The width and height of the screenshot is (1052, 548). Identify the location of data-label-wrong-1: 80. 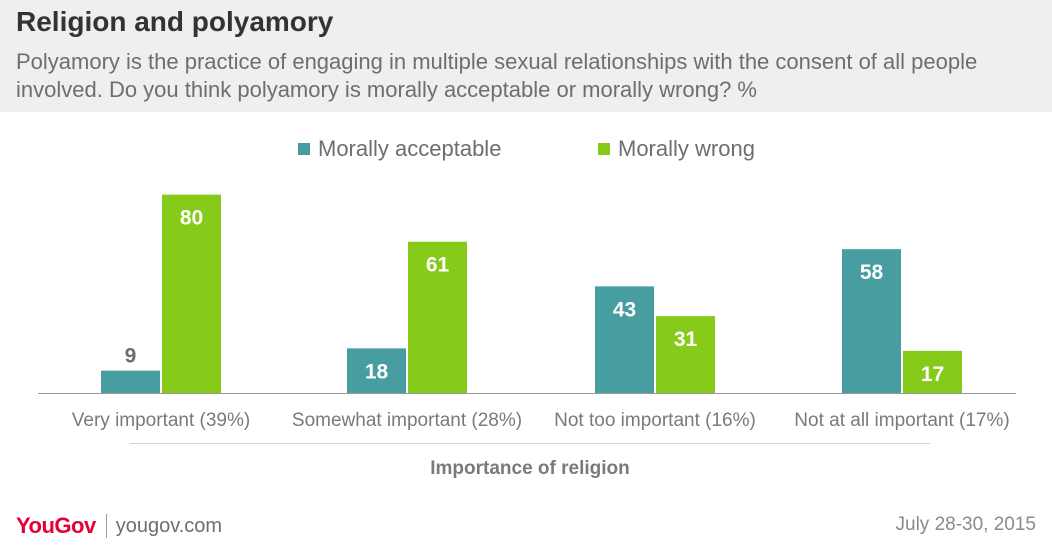
(191, 218).